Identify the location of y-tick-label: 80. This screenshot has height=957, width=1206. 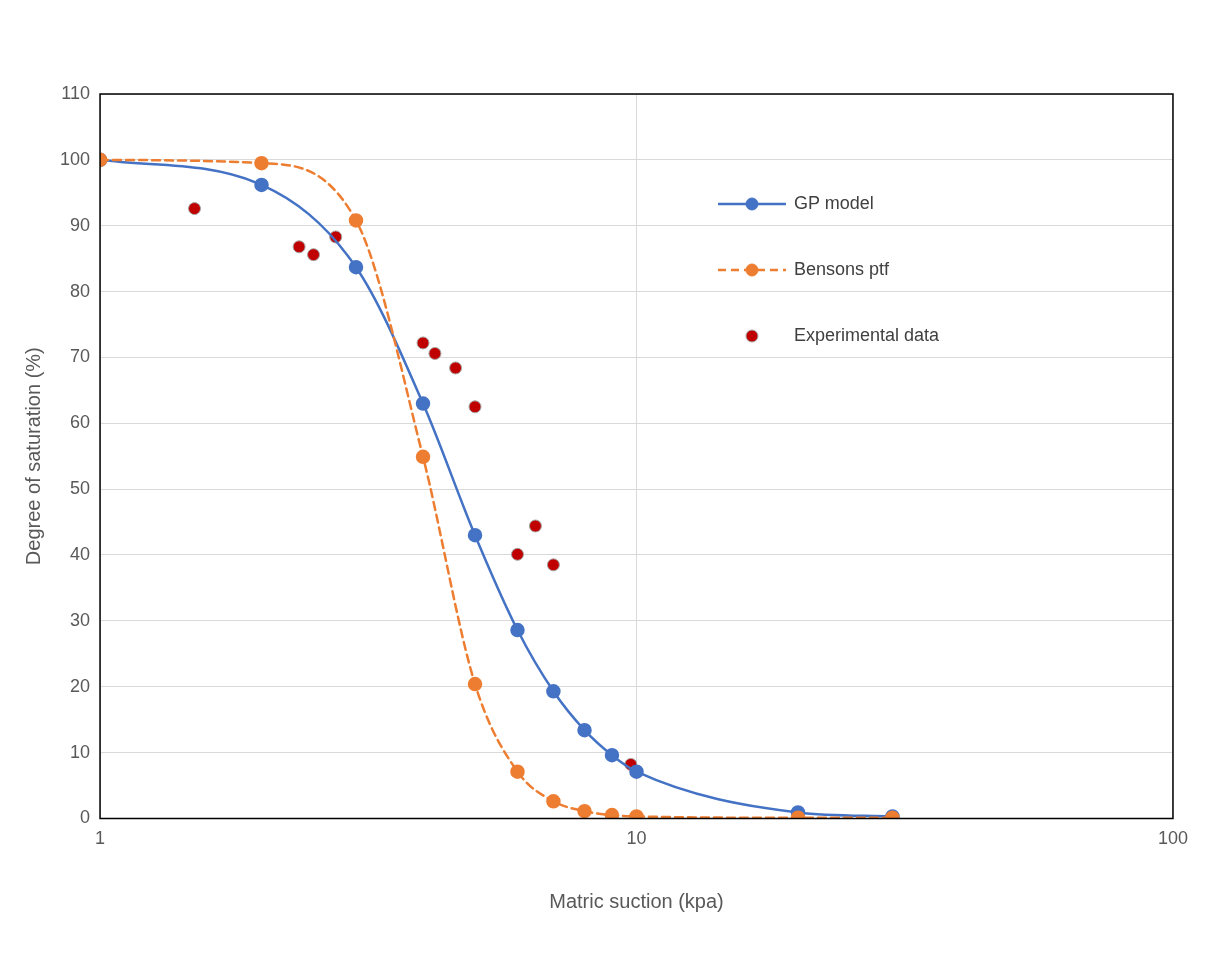
(80, 290).